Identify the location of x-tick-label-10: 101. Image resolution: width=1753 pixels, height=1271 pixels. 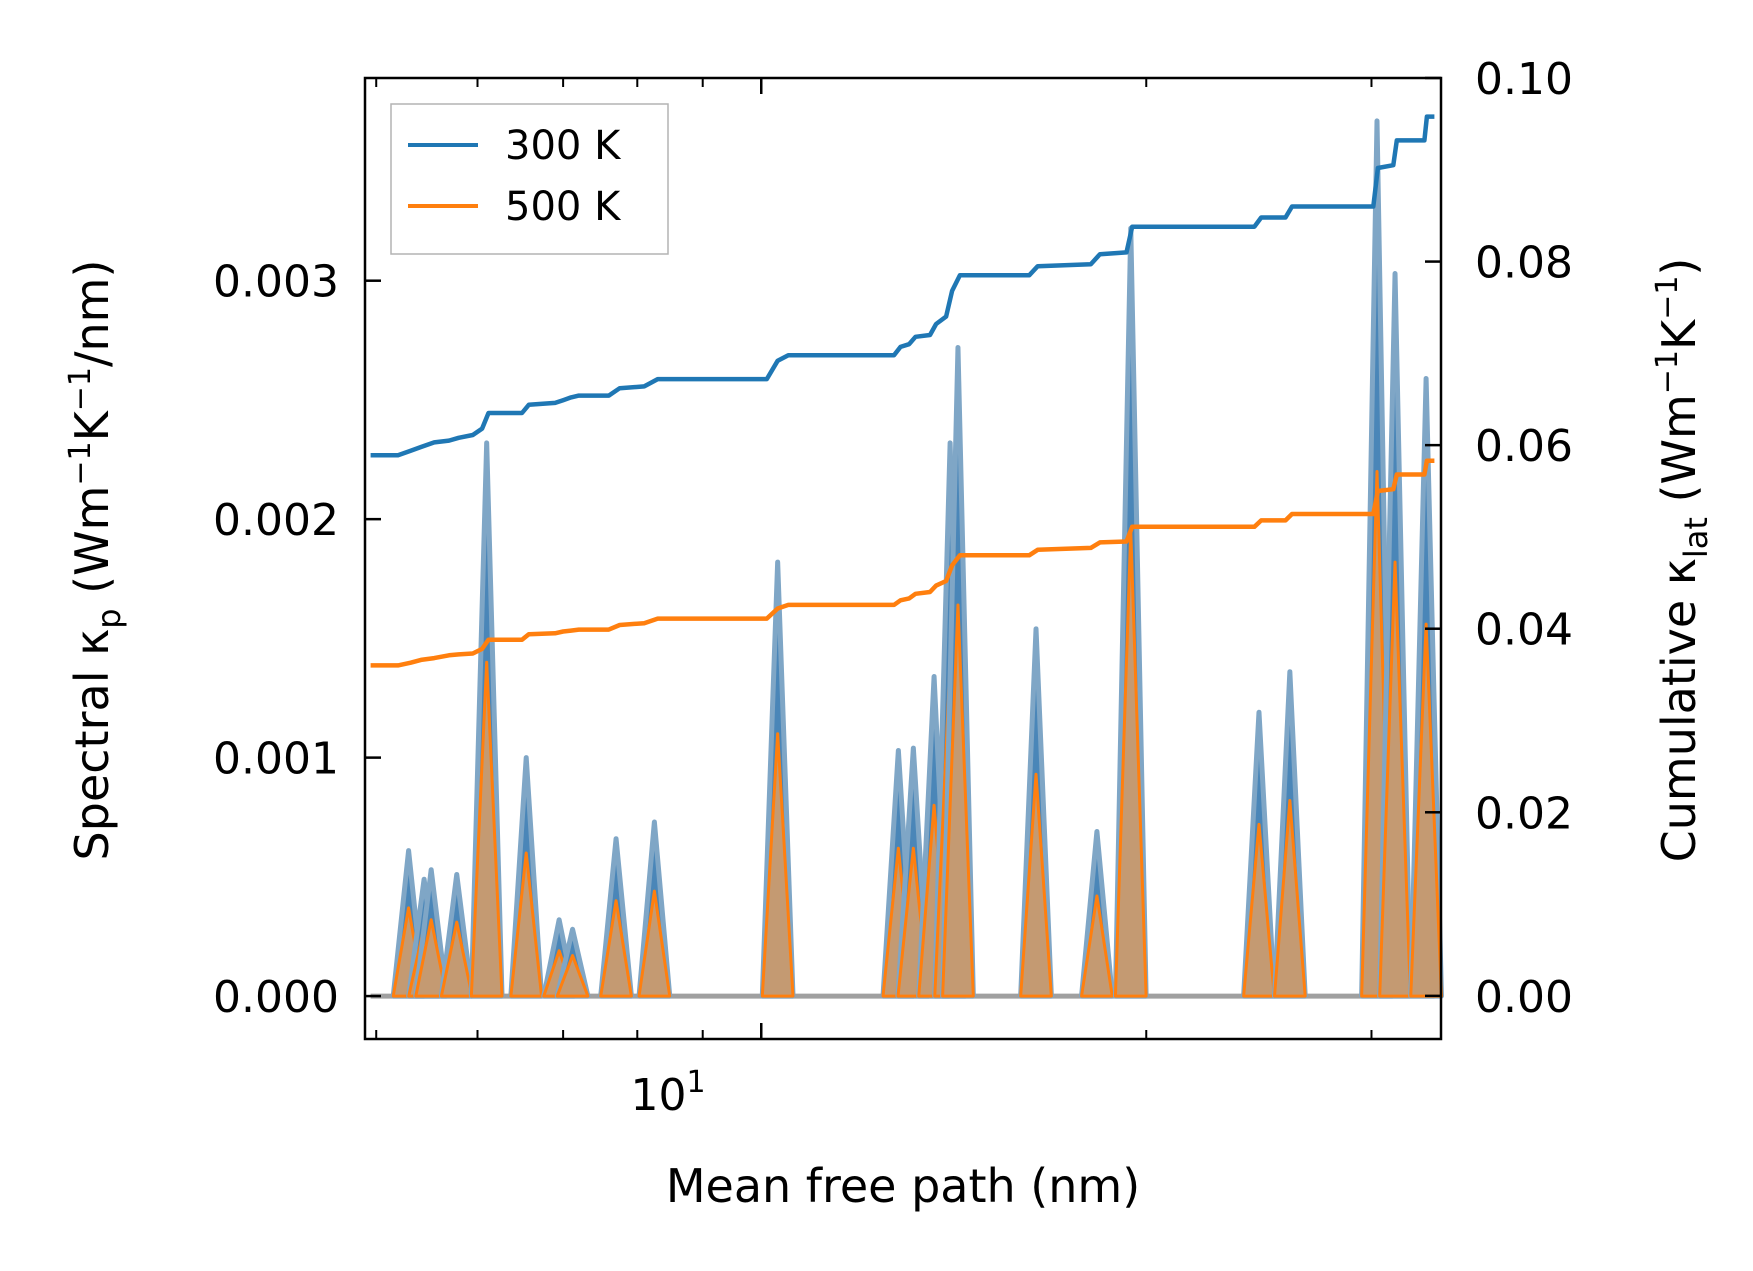
(667, 1093).